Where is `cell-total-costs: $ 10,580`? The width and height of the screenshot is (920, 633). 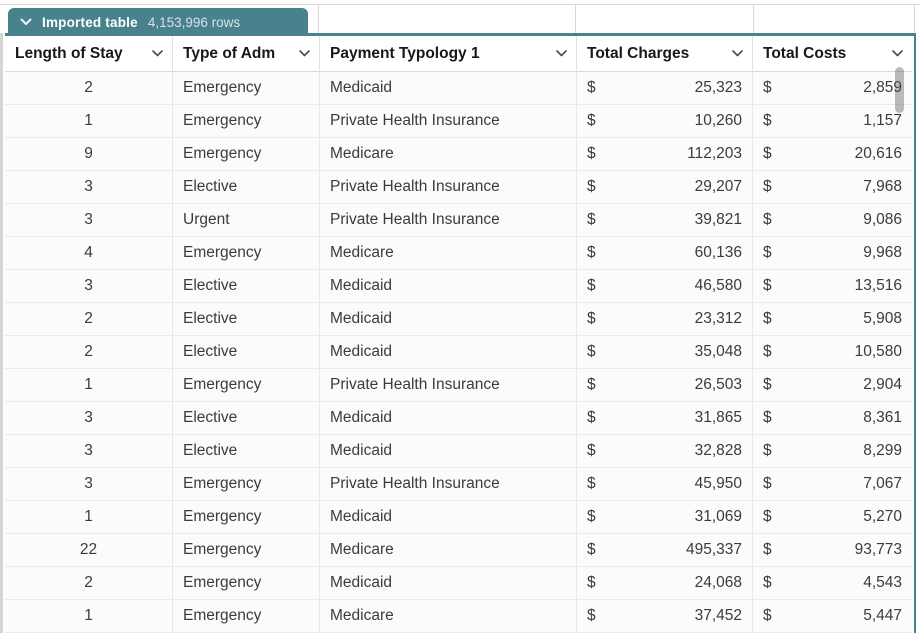 cell-total-costs: $ 10,580 is located at coordinates (832, 352).